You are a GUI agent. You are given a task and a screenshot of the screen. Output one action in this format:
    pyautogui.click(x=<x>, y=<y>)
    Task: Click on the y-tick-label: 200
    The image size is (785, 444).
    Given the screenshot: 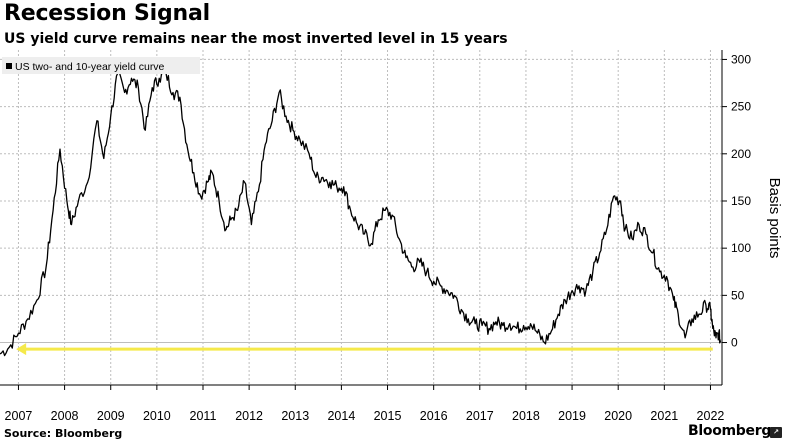 What is the action you would take?
    pyautogui.click(x=741, y=154)
    